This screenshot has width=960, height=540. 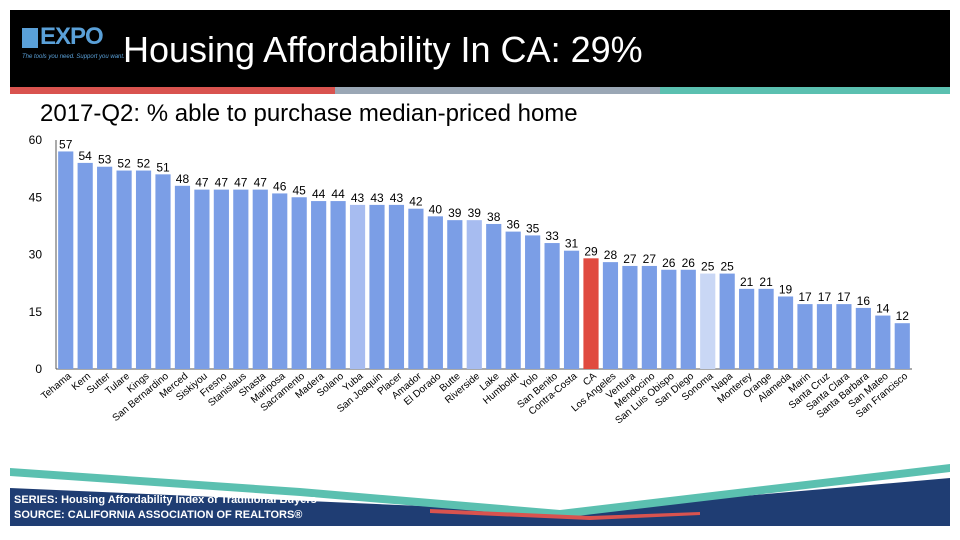 I want to click on bar-san-mateo, so click(x=883, y=342).